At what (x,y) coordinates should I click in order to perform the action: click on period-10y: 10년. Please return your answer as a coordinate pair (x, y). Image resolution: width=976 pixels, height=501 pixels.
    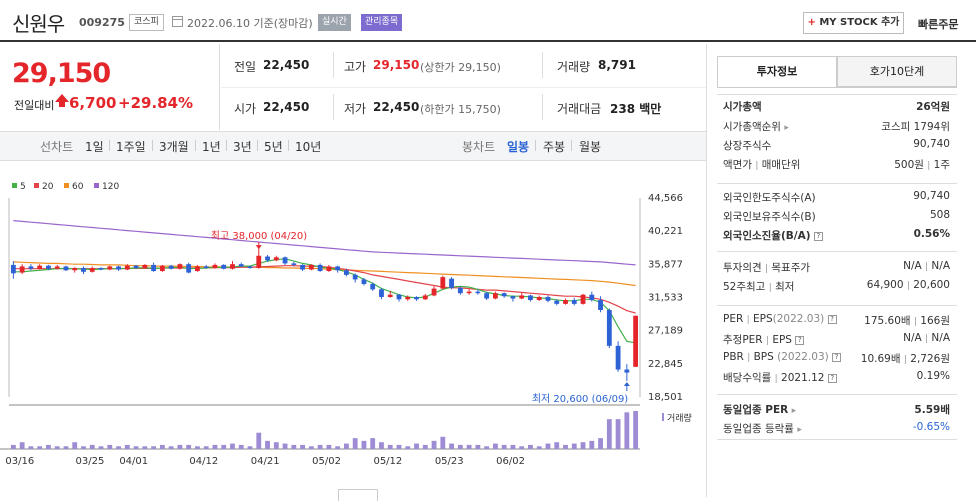
    Looking at the image, I should click on (308, 147).